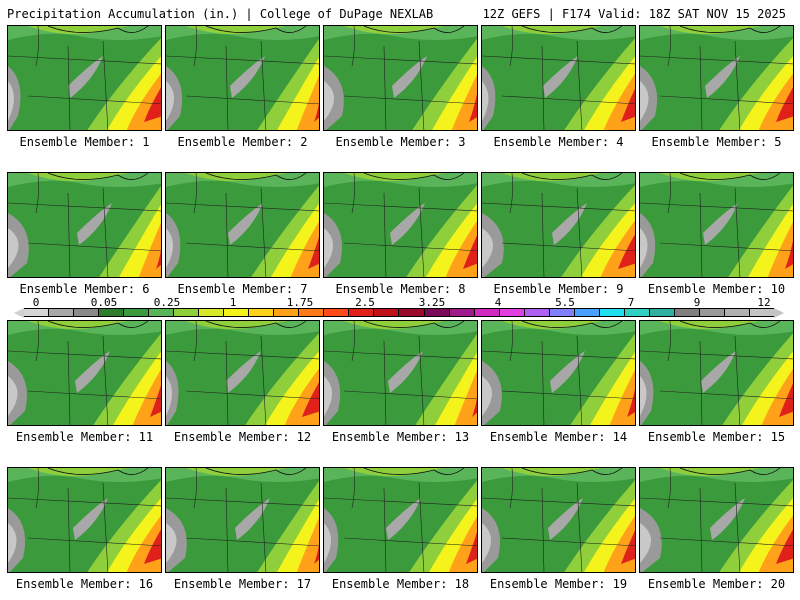  Describe the element at coordinates (242, 584) in the screenshot. I see `ensemble-member-label: Ensemble Member: 17` at that location.